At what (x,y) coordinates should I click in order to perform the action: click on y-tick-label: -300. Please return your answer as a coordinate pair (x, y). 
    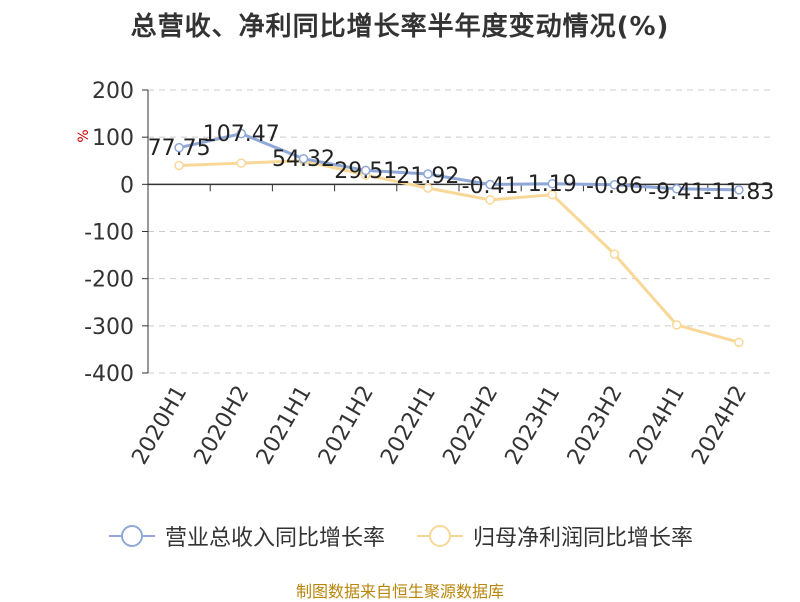
    Looking at the image, I should click on (109, 327).